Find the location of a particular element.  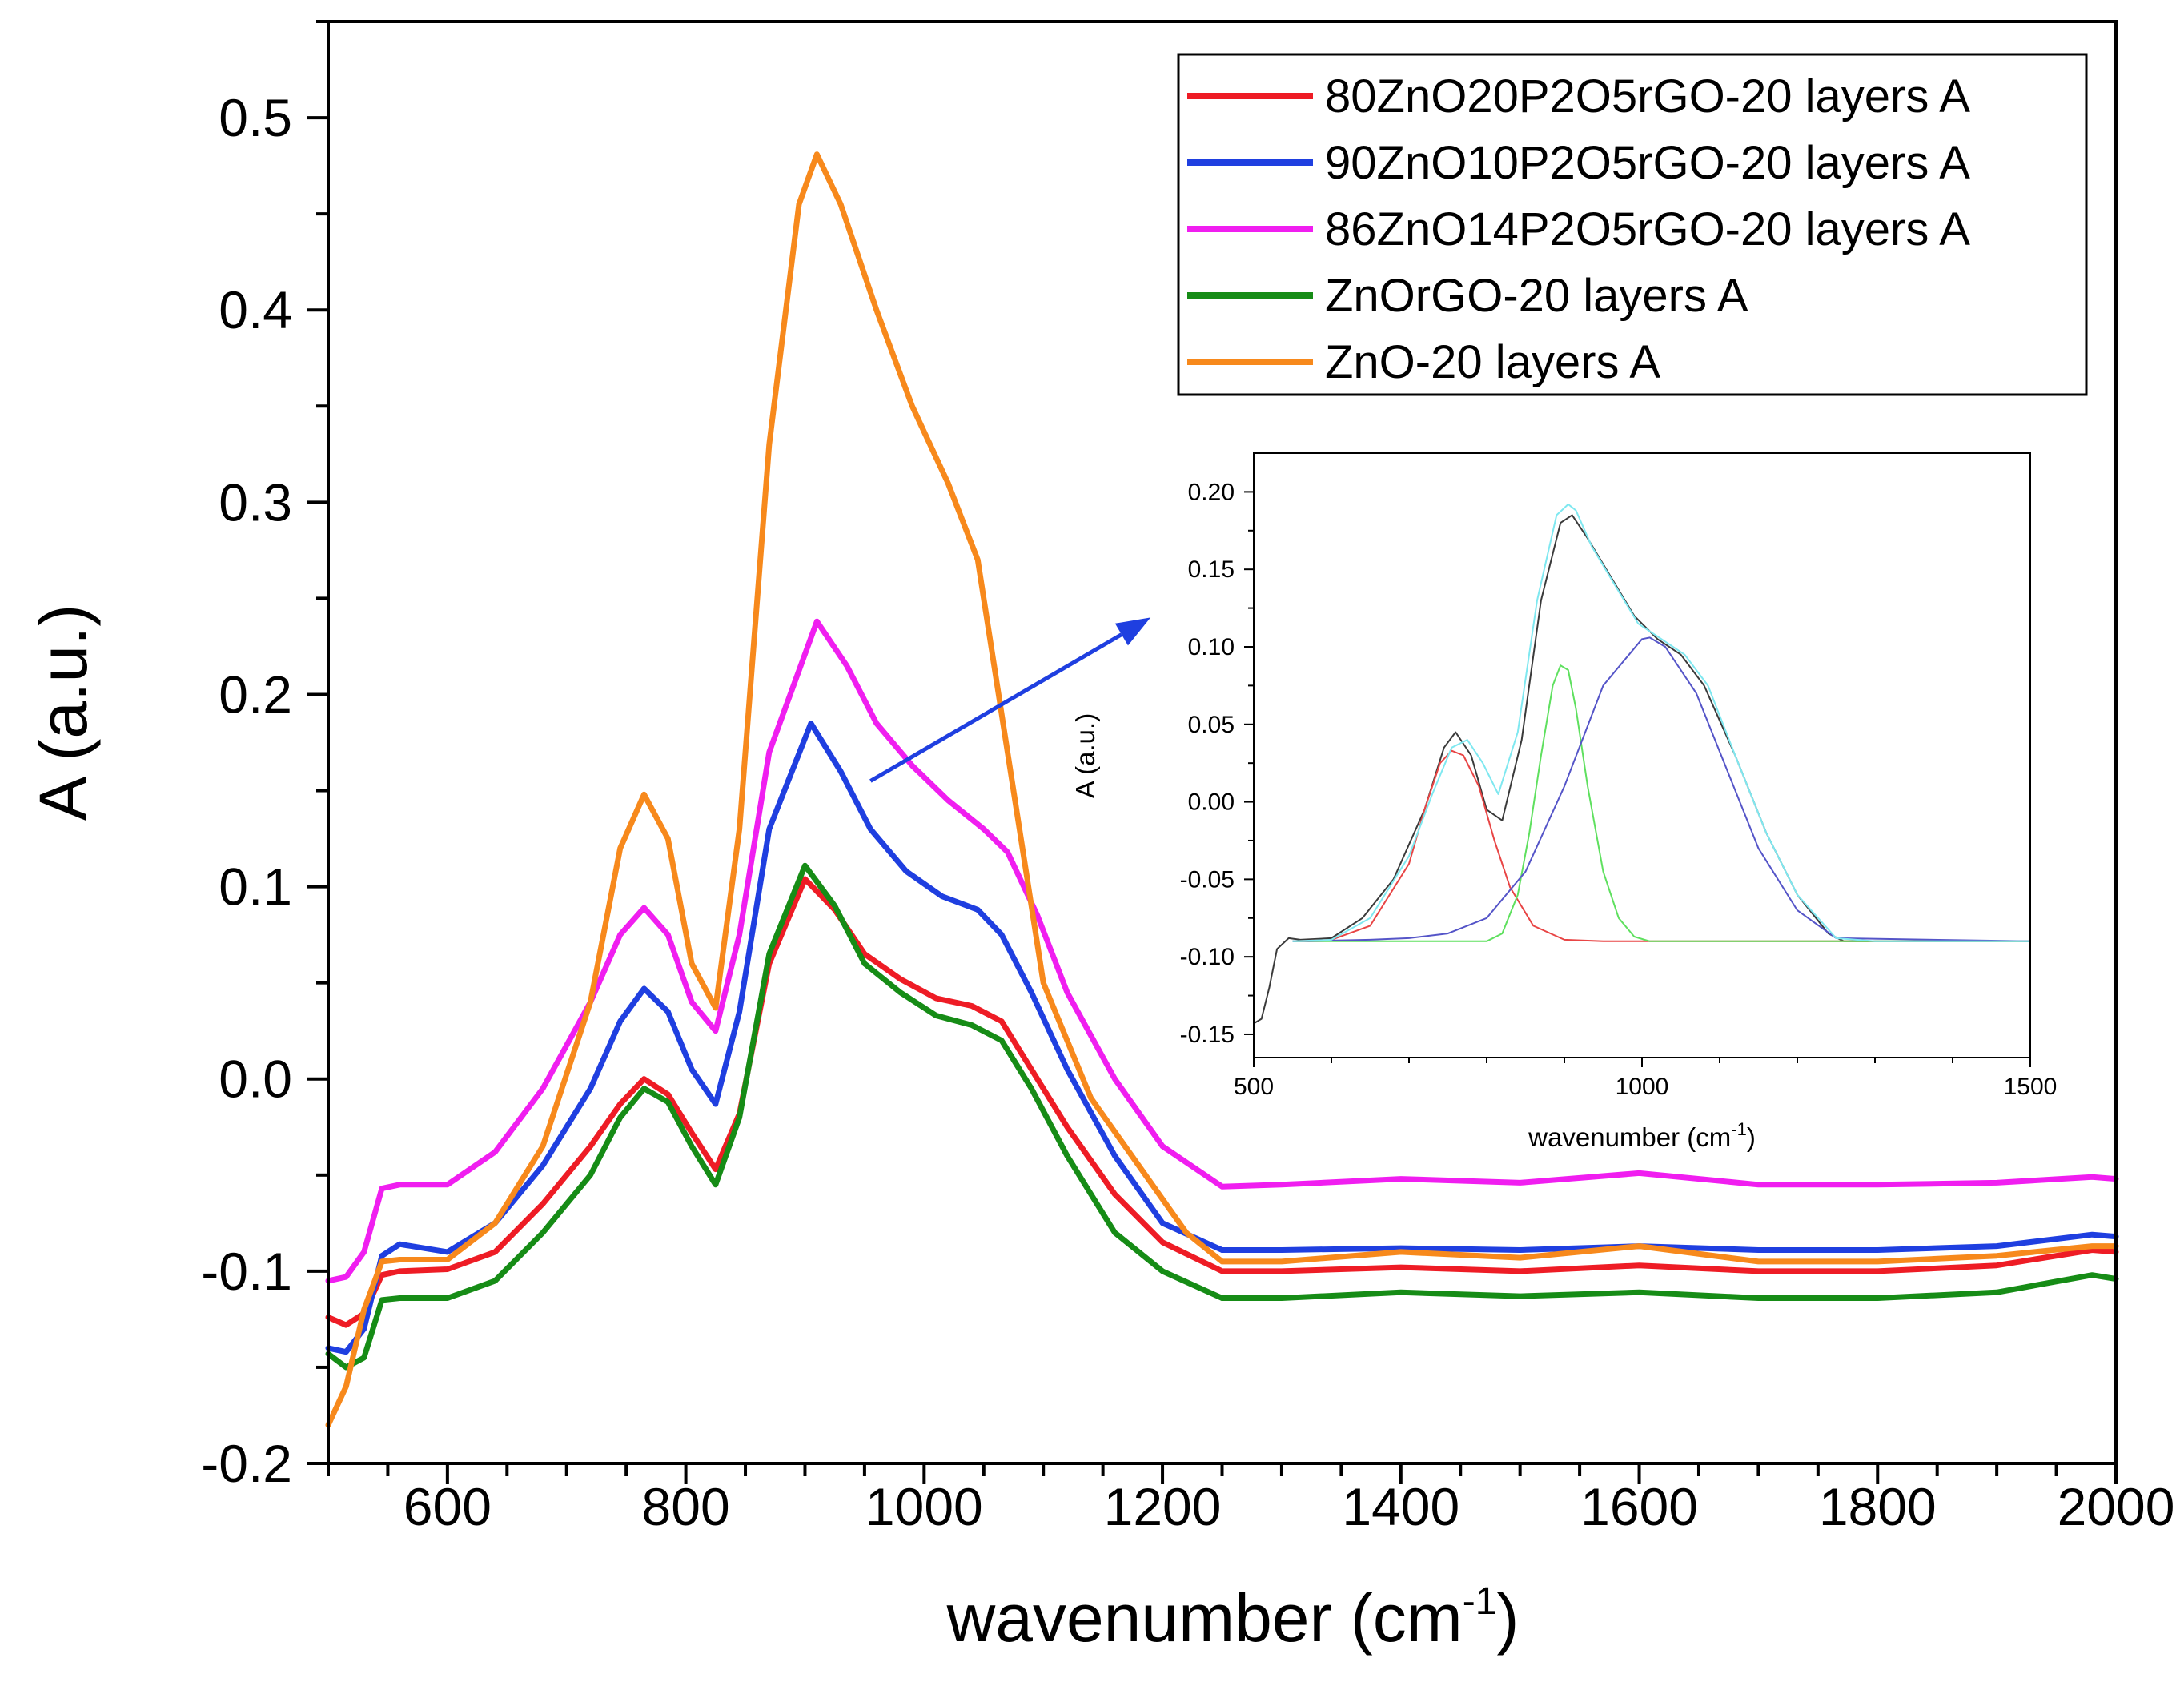

y-tick-label: 0.0 is located at coordinates (255, 1079).